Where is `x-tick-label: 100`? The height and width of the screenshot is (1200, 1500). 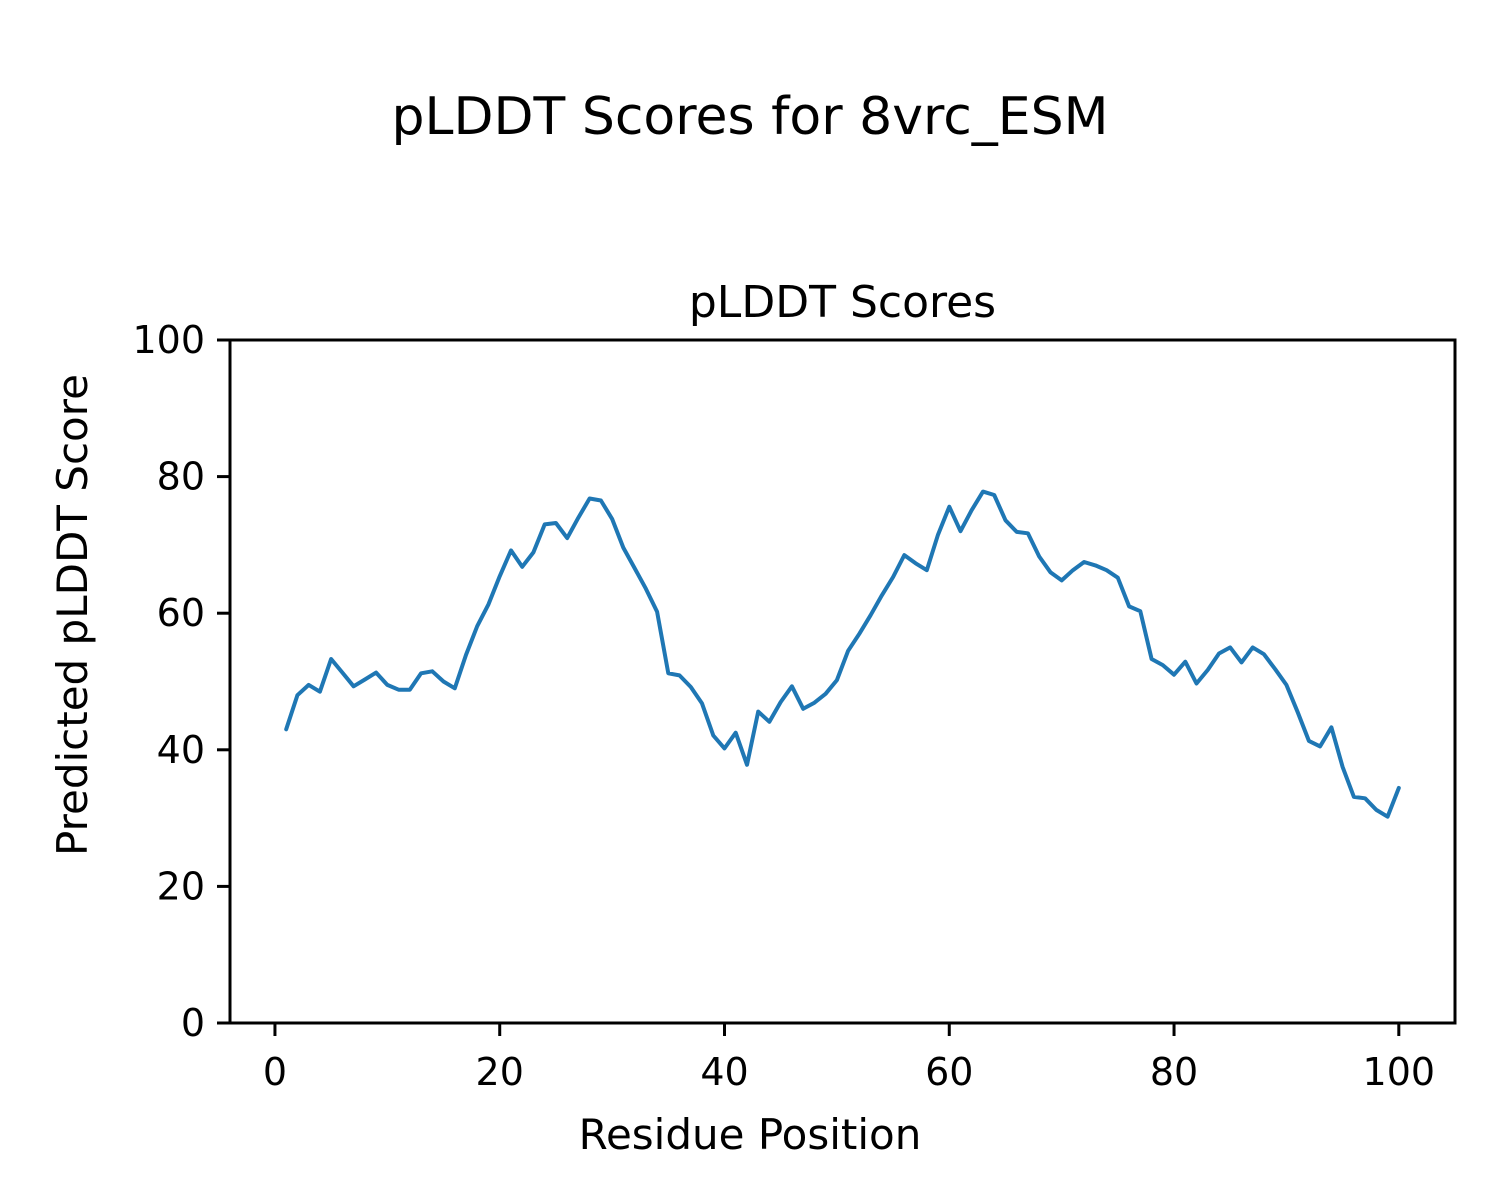
x-tick-label: 100 is located at coordinates (1399, 1072).